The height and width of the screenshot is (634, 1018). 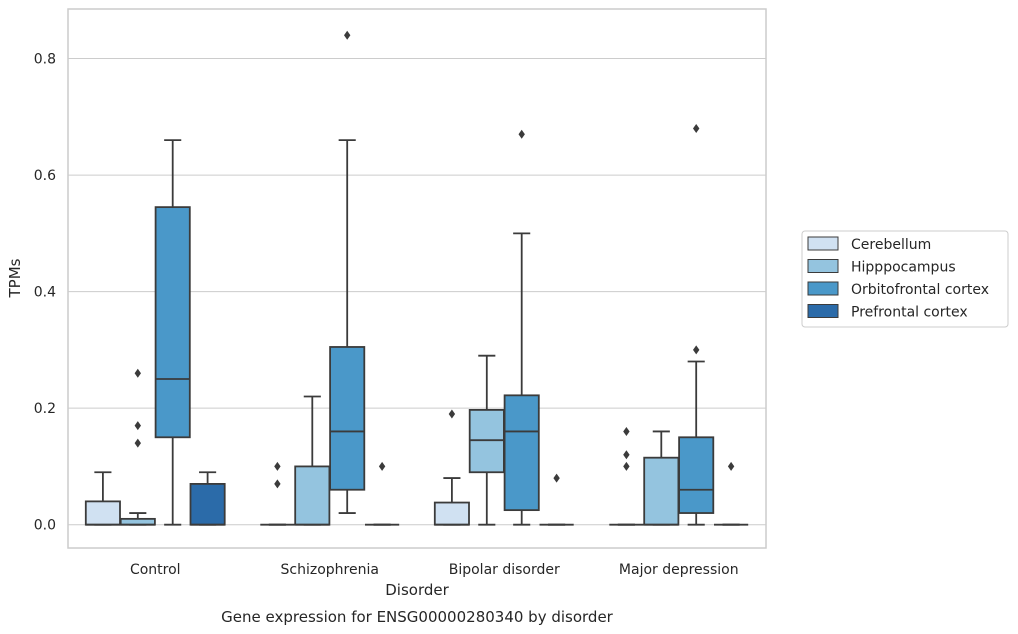 What do you see at coordinates (679, 570) in the screenshot?
I see `x-tick-label: Major depression` at bounding box center [679, 570].